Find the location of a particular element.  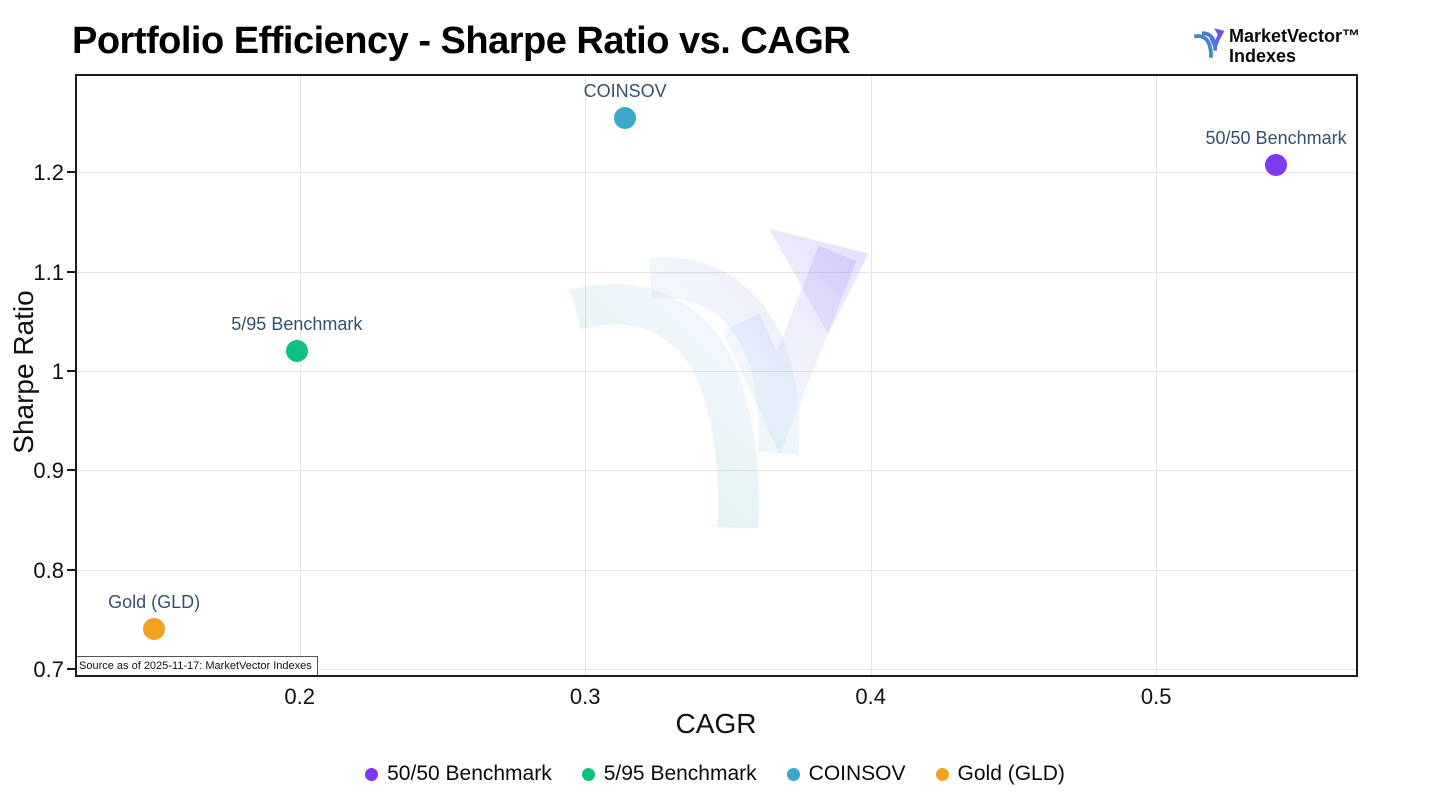

y-tick-label: 1 is located at coordinates (57, 372).